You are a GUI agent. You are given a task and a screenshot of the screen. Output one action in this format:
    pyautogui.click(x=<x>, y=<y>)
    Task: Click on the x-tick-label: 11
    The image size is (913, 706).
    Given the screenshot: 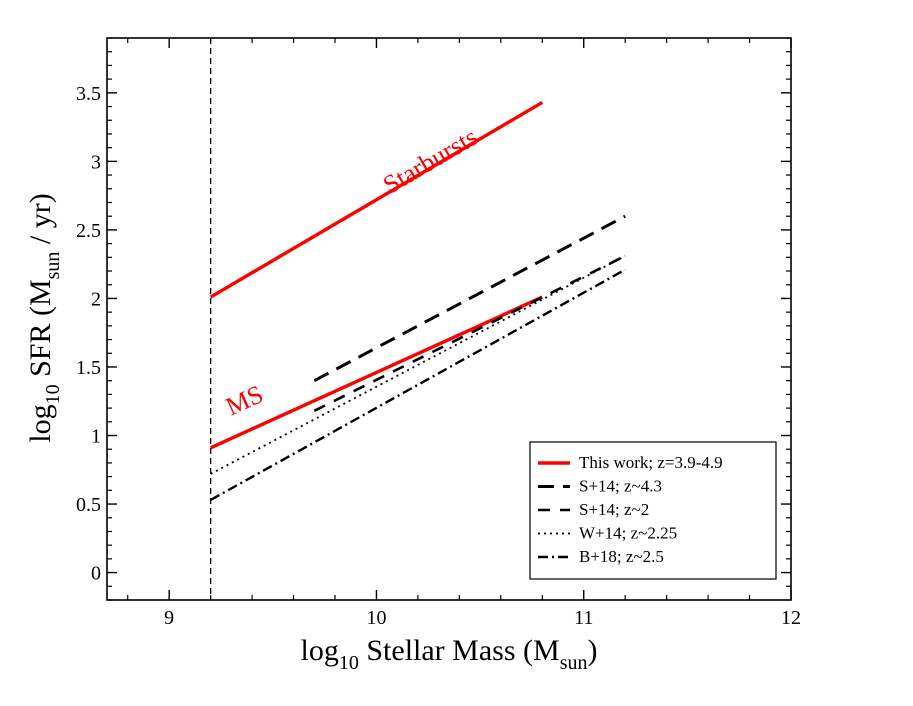 What is the action you would take?
    pyautogui.click(x=583, y=618)
    